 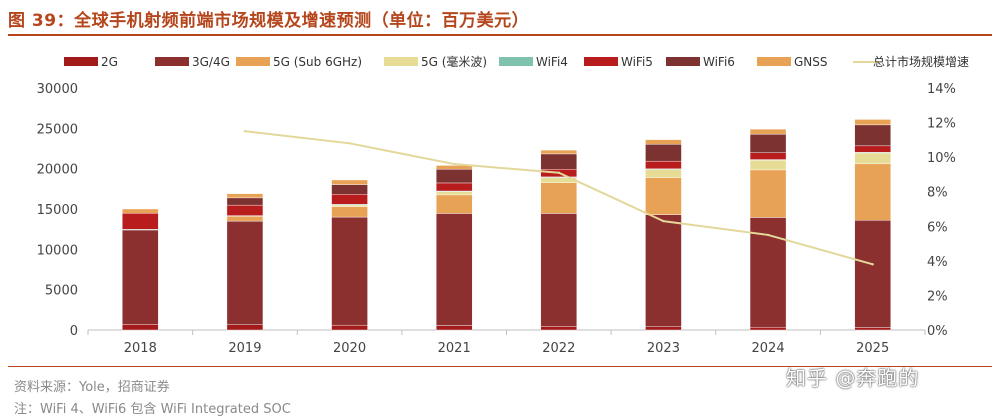 What do you see at coordinates (853, 378) in the screenshot?
I see `watermark: 知乎 @奔跑的` at bounding box center [853, 378].